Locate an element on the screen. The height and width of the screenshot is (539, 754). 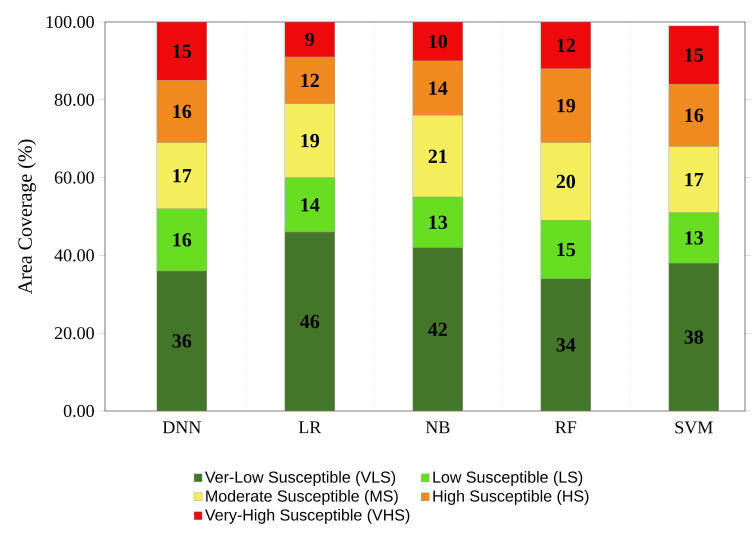
y-tick-label: 40.00 is located at coordinates (74, 255).